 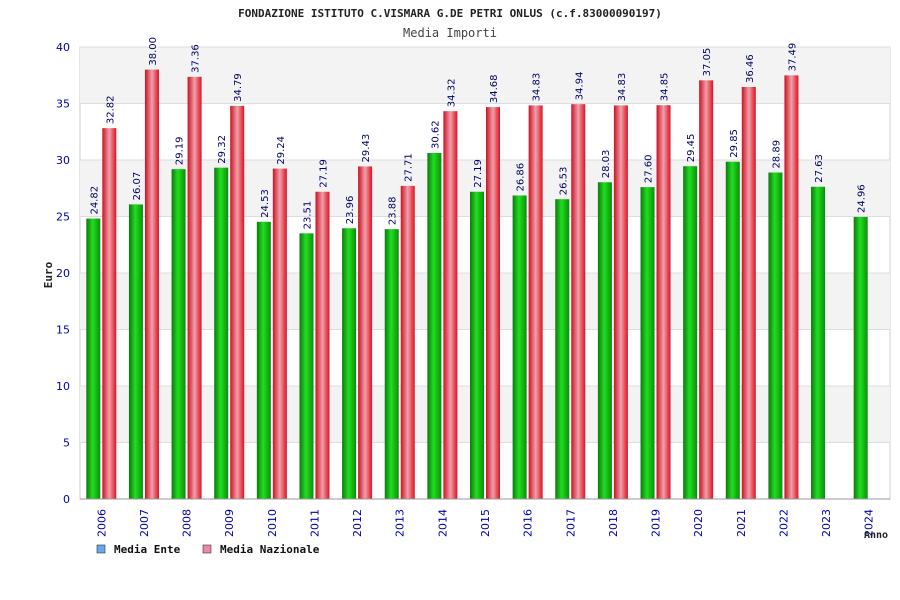 I want to click on data-label-media-nazionale: 34.94, so click(x=579, y=86).